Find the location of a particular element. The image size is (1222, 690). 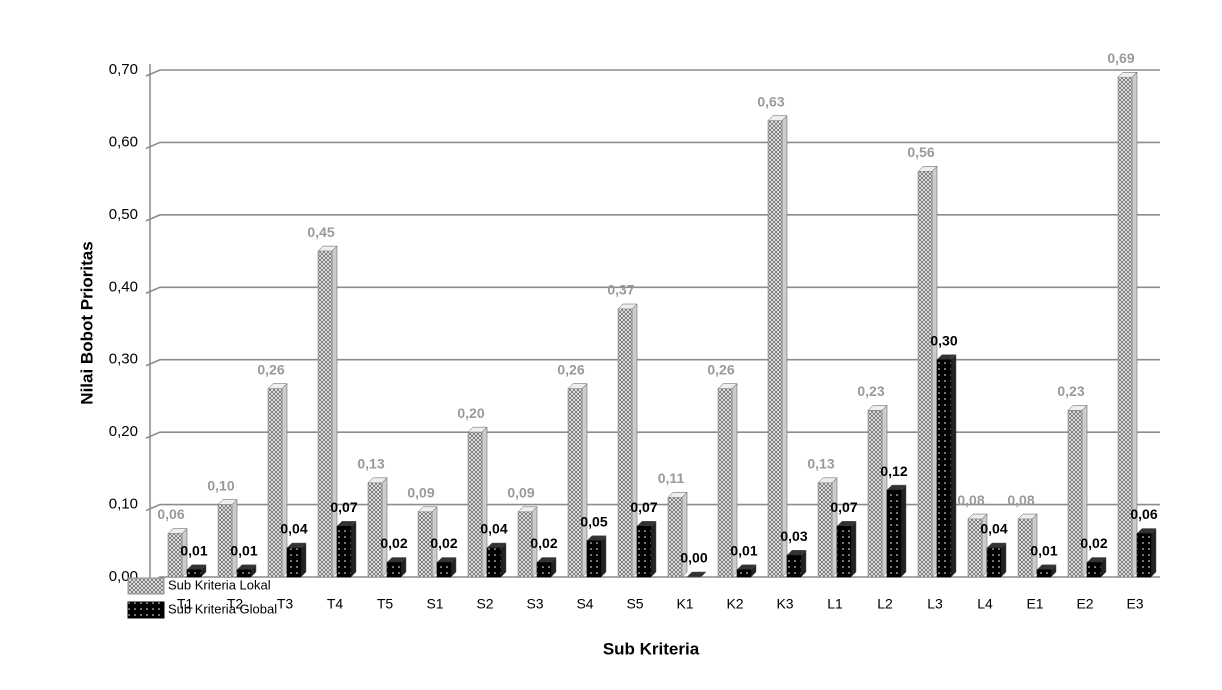

x-tick-label: S5 is located at coordinates (634, 604).